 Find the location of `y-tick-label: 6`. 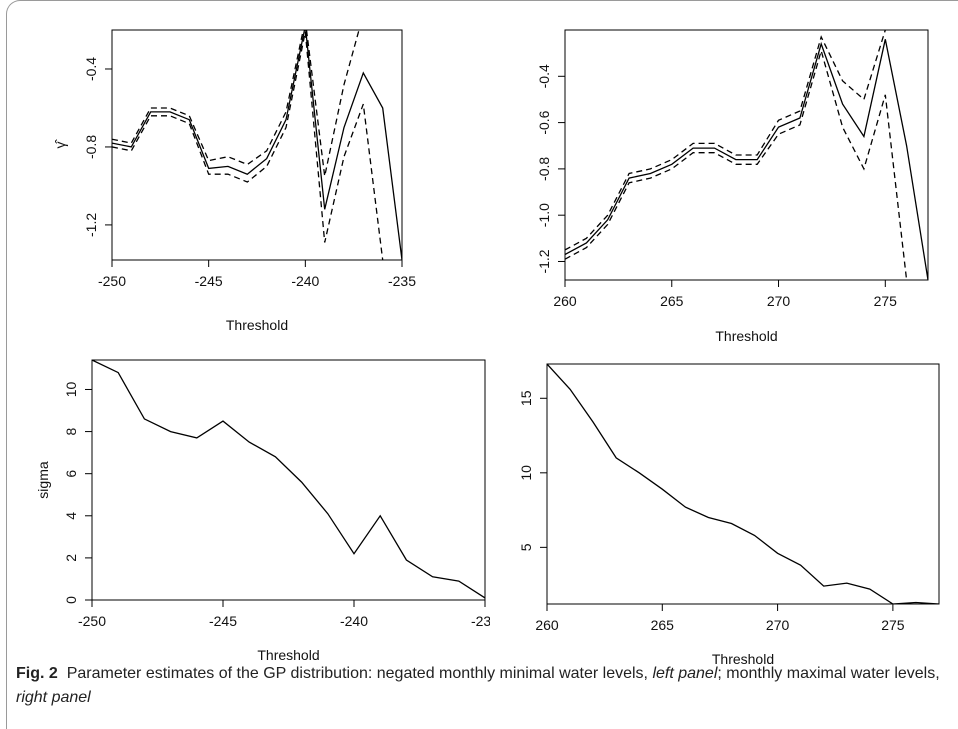

y-tick-label: 6 is located at coordinates (71, 474).